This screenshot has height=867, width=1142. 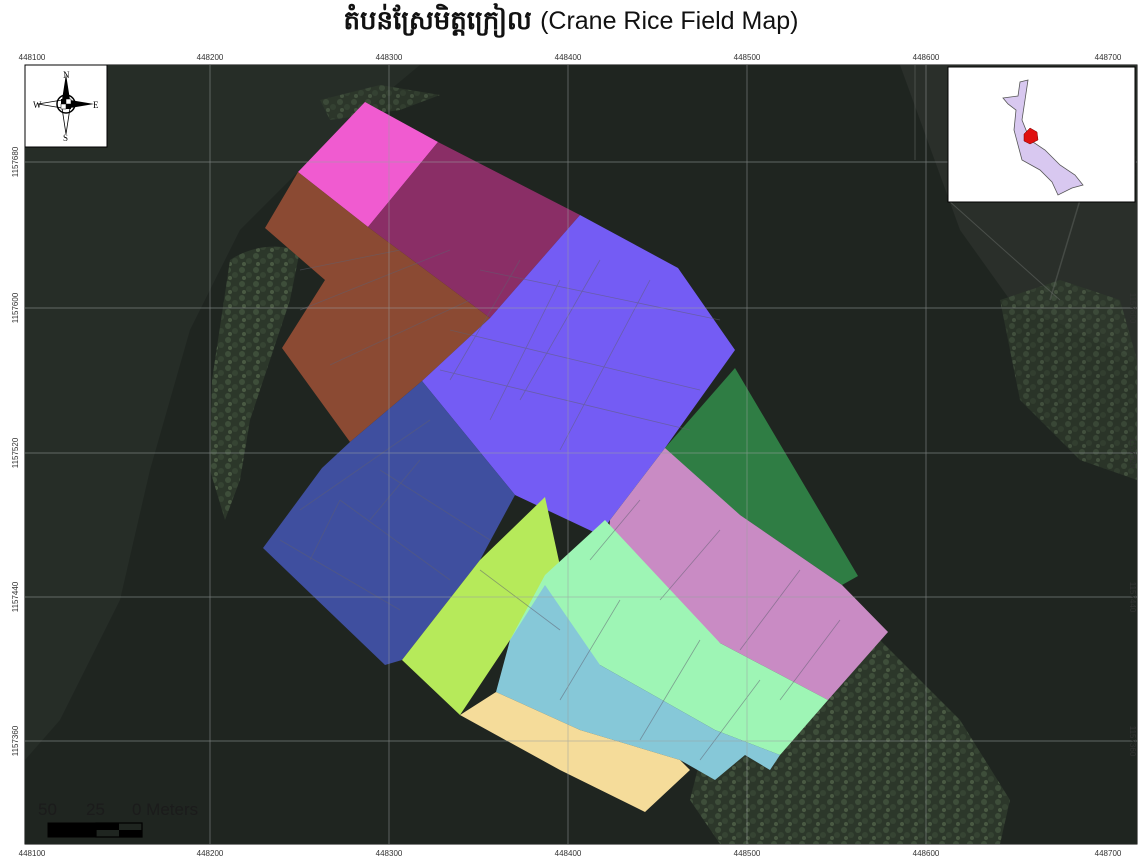 What do you see at coordinates (15, 596) in the screenshot?
I see `coord-left-label: 1157440` at bounding box center [15, 596].